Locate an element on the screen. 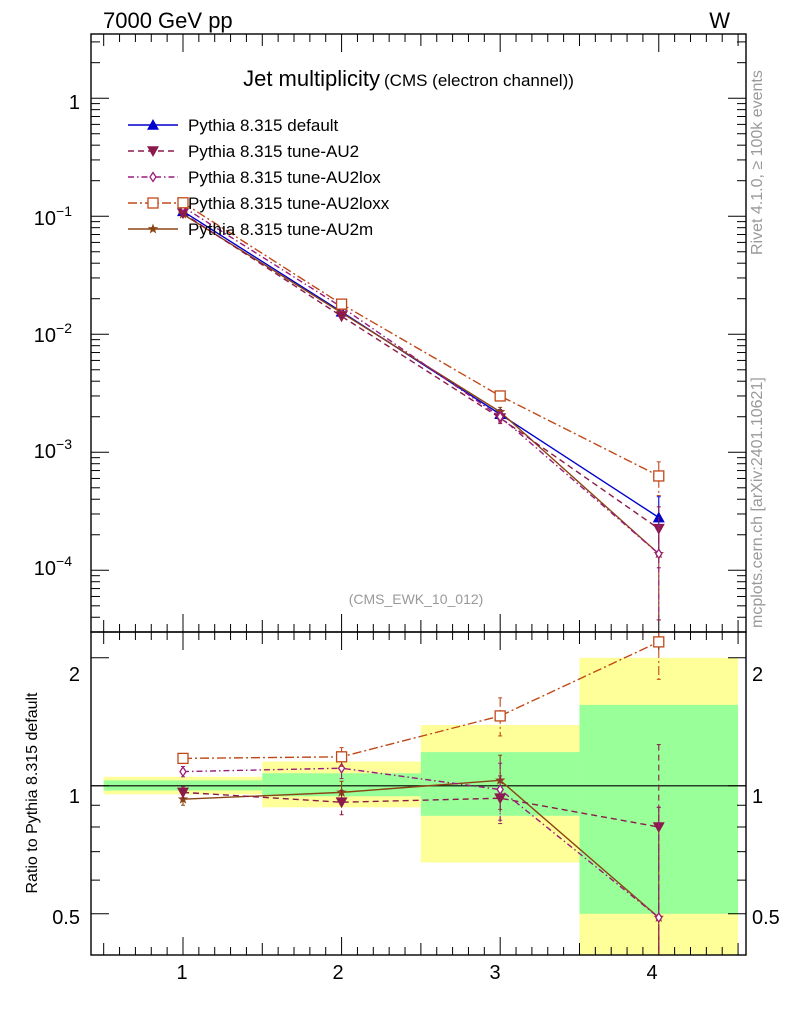 The image size is (786, 1024). legend-label-2: Pythia 8.315 tune-AU2lox is located at coordinates (284, 177).